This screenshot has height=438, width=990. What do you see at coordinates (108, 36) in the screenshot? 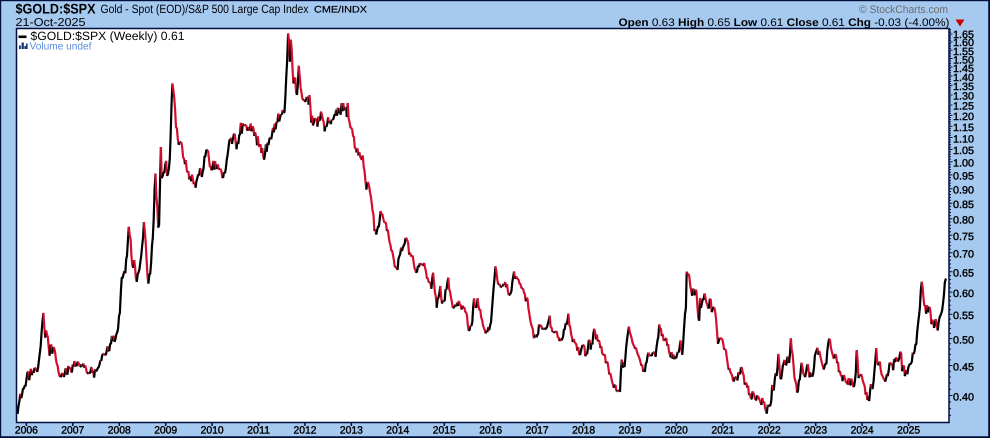
I see `svg-text: $GOLD:$SPX (Weekly) 0.61` at bounding box center [108, 36].